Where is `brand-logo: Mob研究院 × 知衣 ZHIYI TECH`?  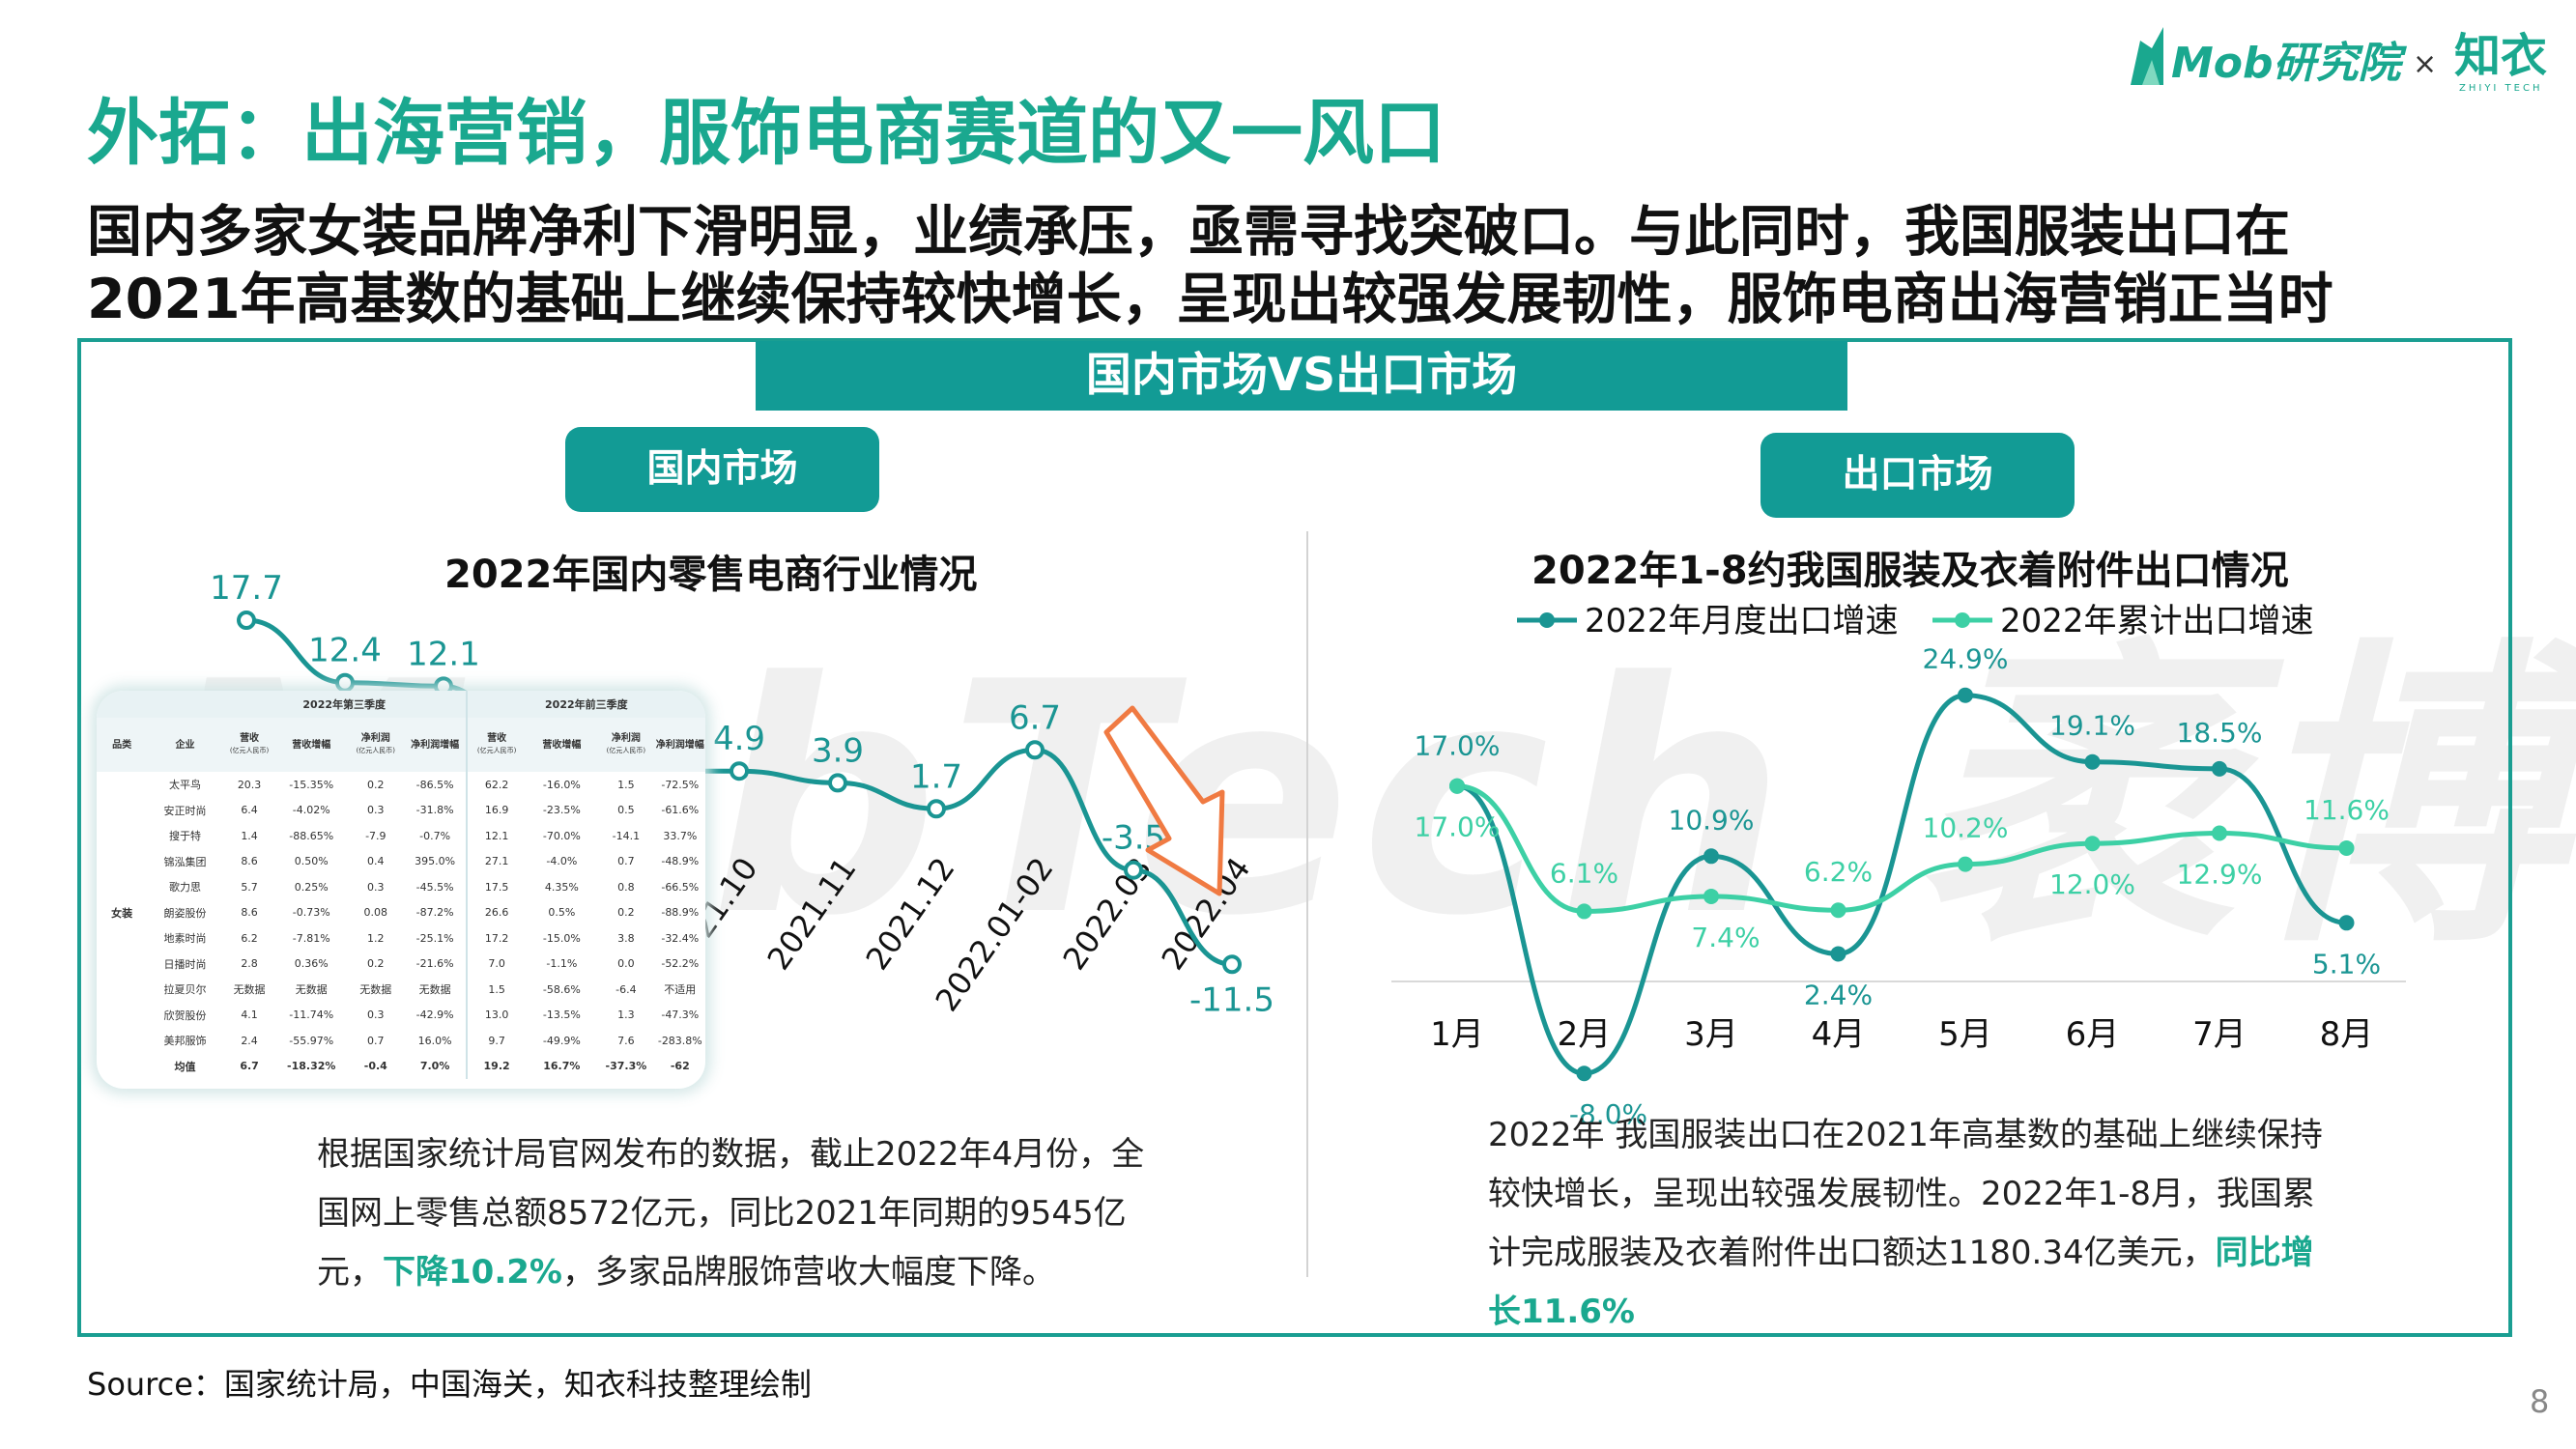 brand-logo: Mob研究院 × 知衣 ZHIYI TECH is located at coordinates (2339, 60).